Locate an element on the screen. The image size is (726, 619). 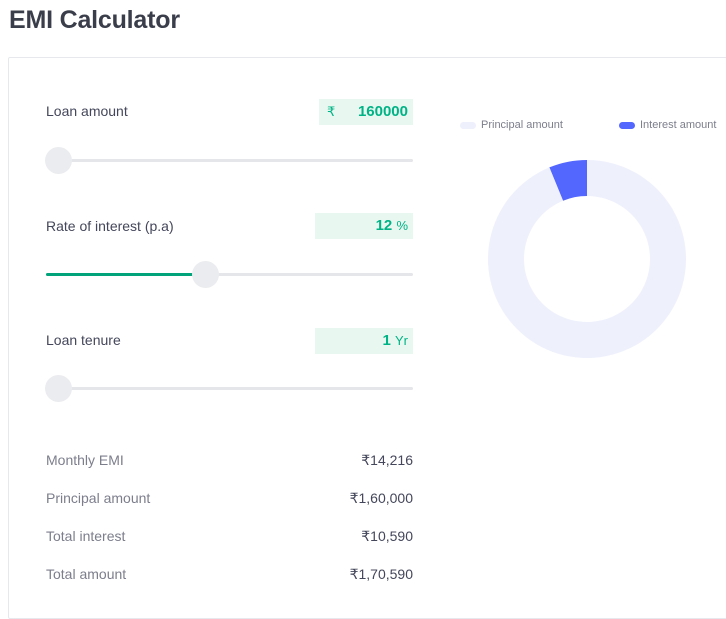
summary-value: ₹1,60,000 is located at coordinates (381, 498).